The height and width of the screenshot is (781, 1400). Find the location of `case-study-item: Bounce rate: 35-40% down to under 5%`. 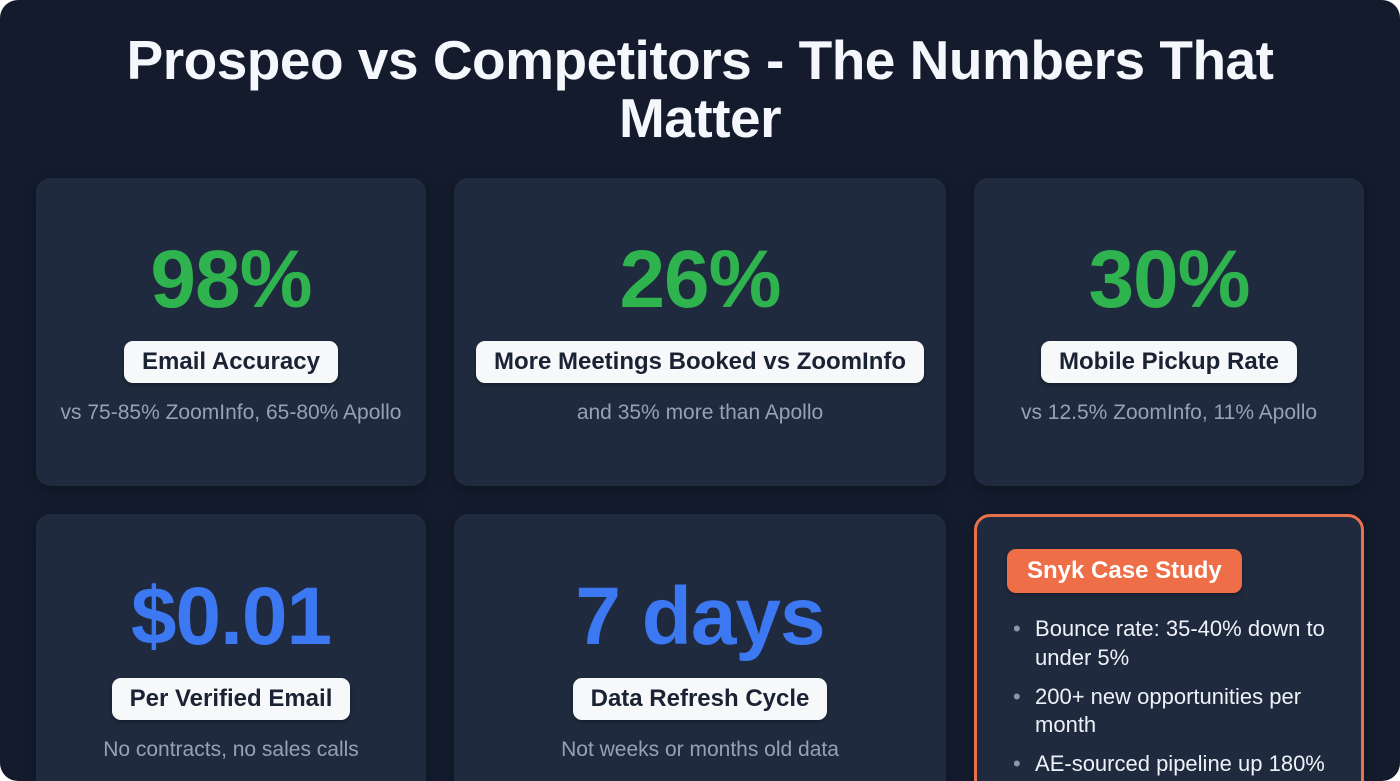

case-study-item: Bounce rate: 35-40% down to under 5% is located at coordinates (1169, 643).